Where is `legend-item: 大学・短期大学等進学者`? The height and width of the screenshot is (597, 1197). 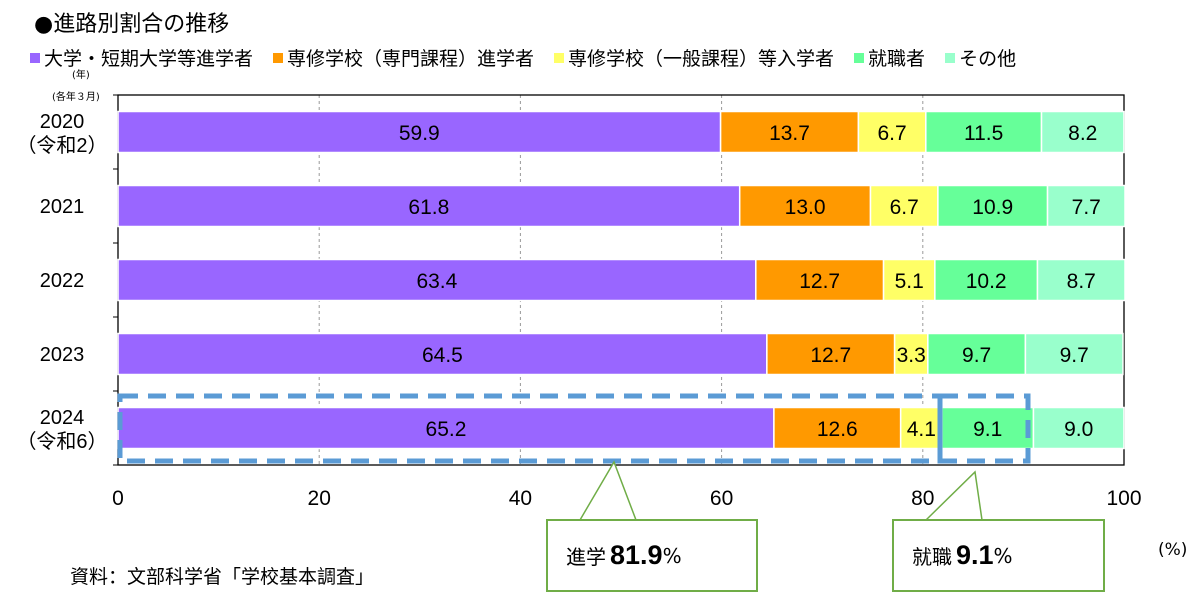
legend-item: 大学・短期大学等進学者 is located at coordinates (141, 57).